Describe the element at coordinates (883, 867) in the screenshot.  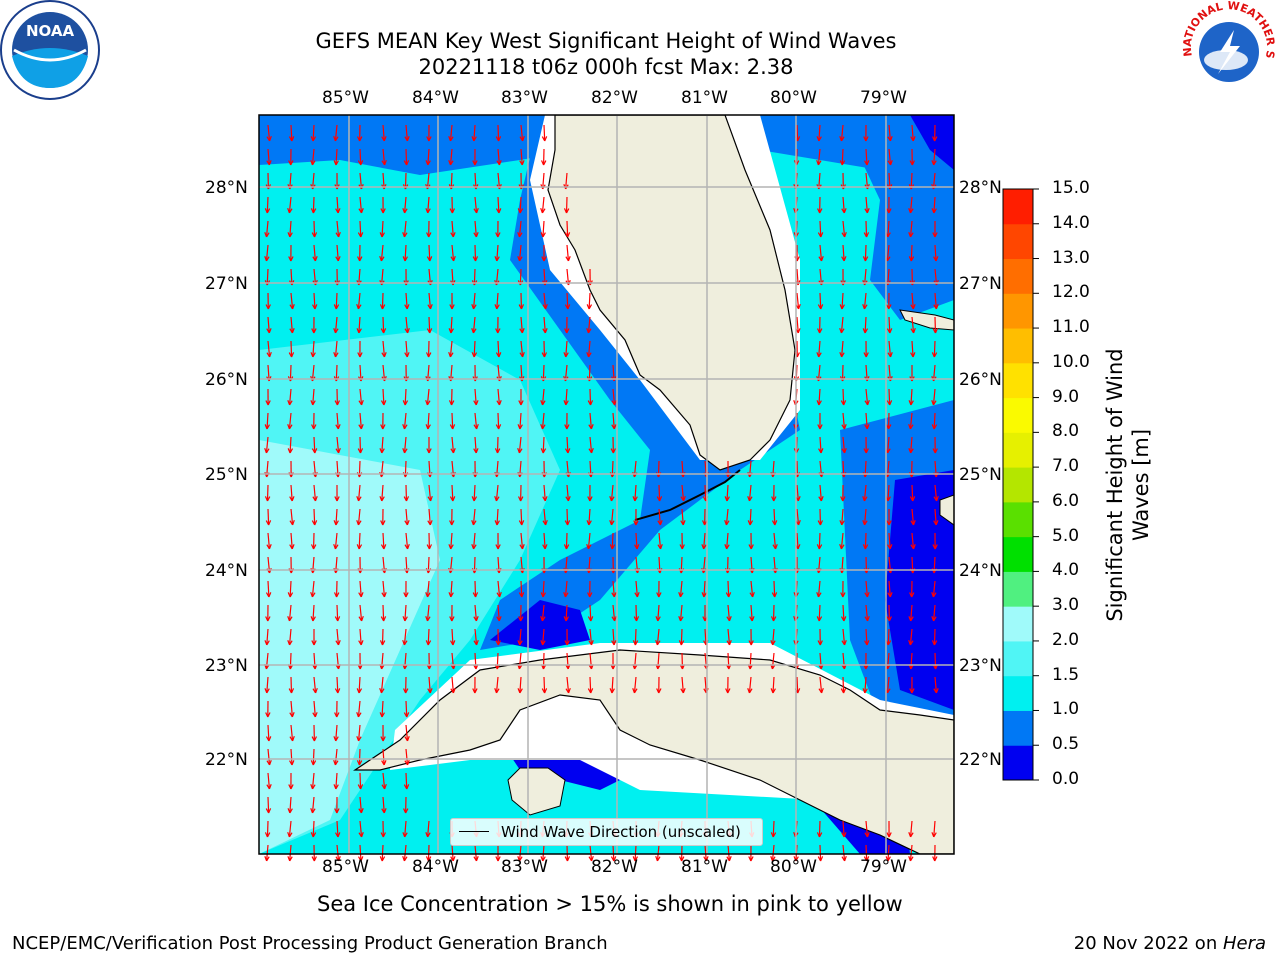
I see `lon-tick-bottom-79: 79°W` at that location.